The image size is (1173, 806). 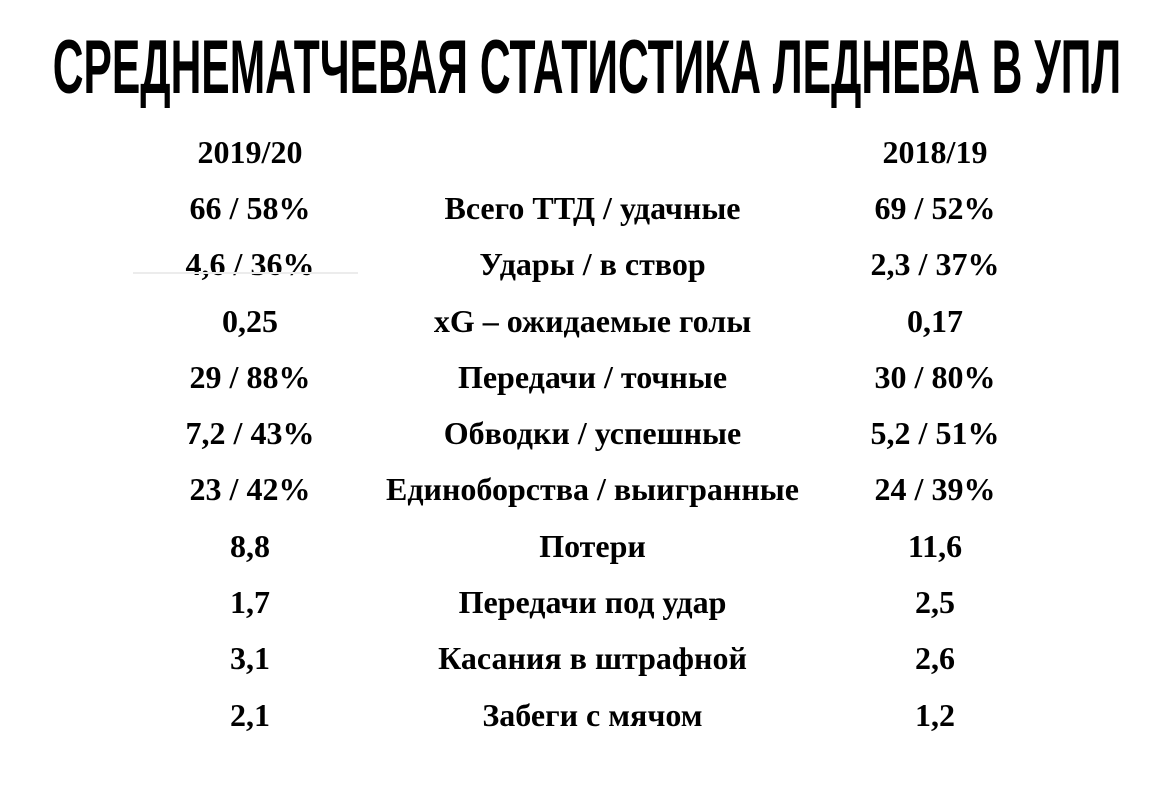 What do you see at coordinates (935, 602) in the screenshot?
I see `stat-value-right: 2,5` at bounding box center [935, 602].